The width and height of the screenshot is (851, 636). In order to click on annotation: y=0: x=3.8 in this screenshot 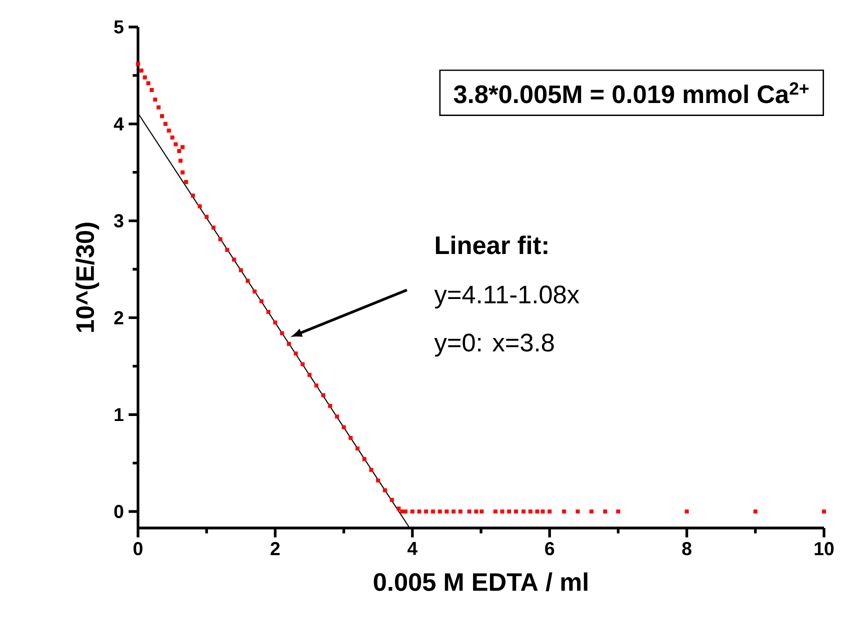, I will do `click(494, 345)`.